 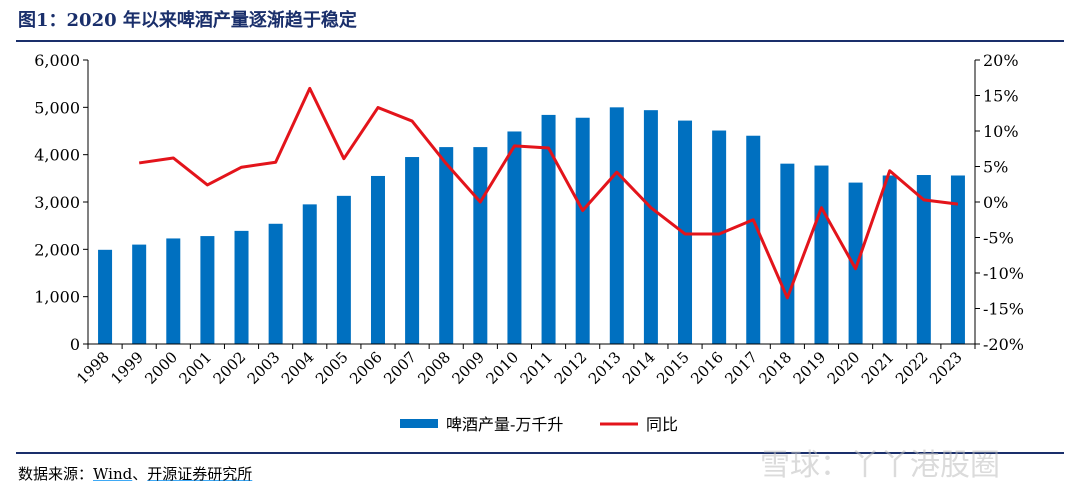 What do you see at coordinates (241, 287) in the screenshot?
I see `bar-2002` at bounding box center [241, 287].